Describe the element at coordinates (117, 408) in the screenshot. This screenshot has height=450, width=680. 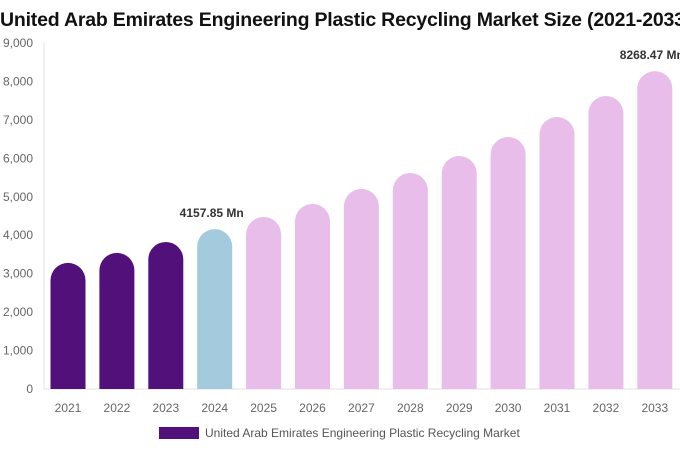
I see `x-tick-label: 2022` at that location.